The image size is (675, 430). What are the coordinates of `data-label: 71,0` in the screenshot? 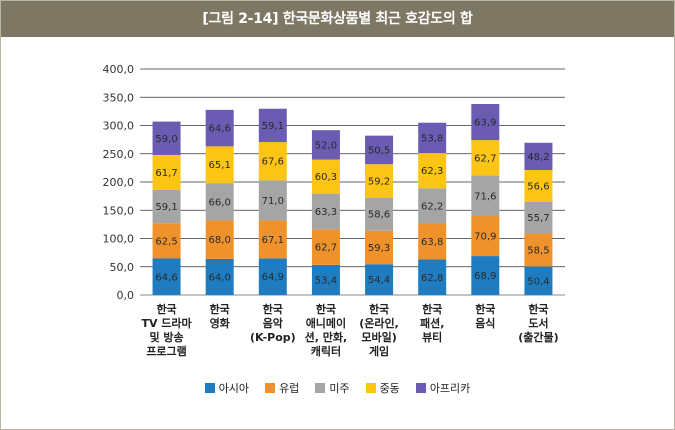 It's located at (273, 201).